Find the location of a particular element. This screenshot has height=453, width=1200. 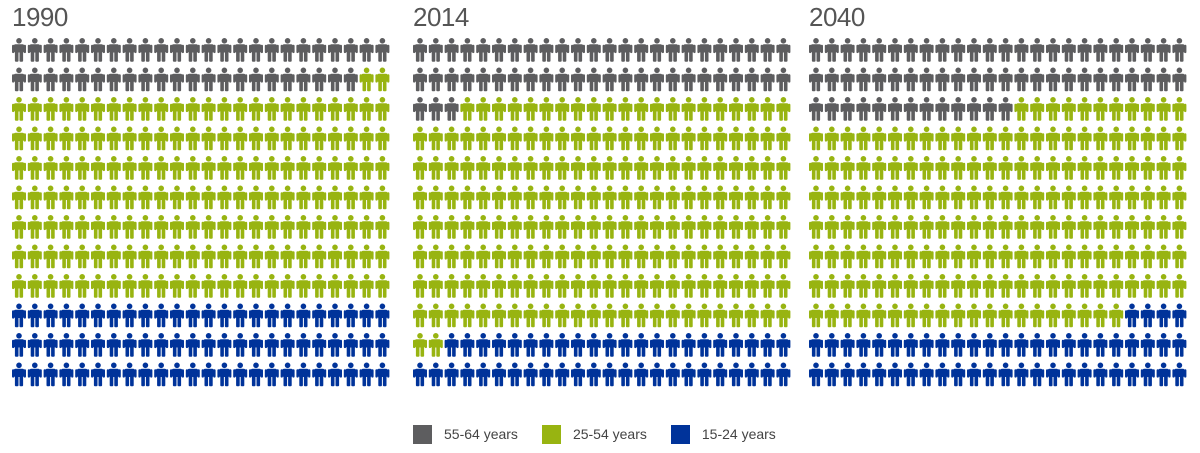

legend-label: 25-54 years is located at coordinates (609, 434).